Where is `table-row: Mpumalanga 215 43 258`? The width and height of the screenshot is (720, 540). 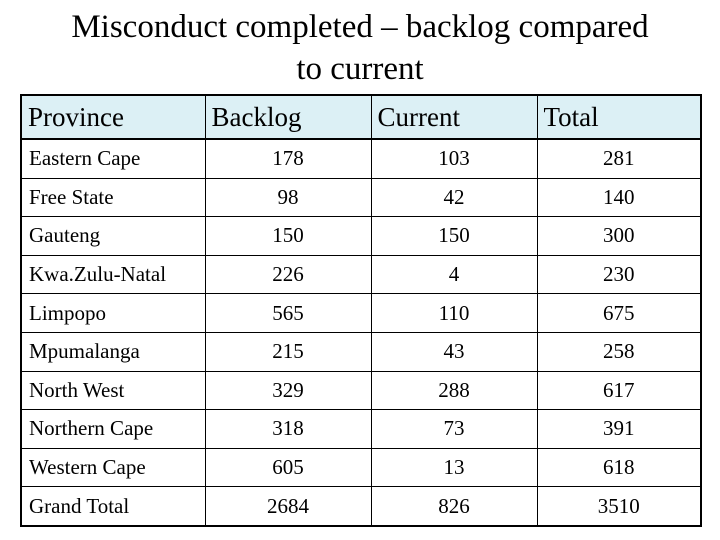
table-row: Mpumalanga 215 43 258 is located at coordinates (361, 351).